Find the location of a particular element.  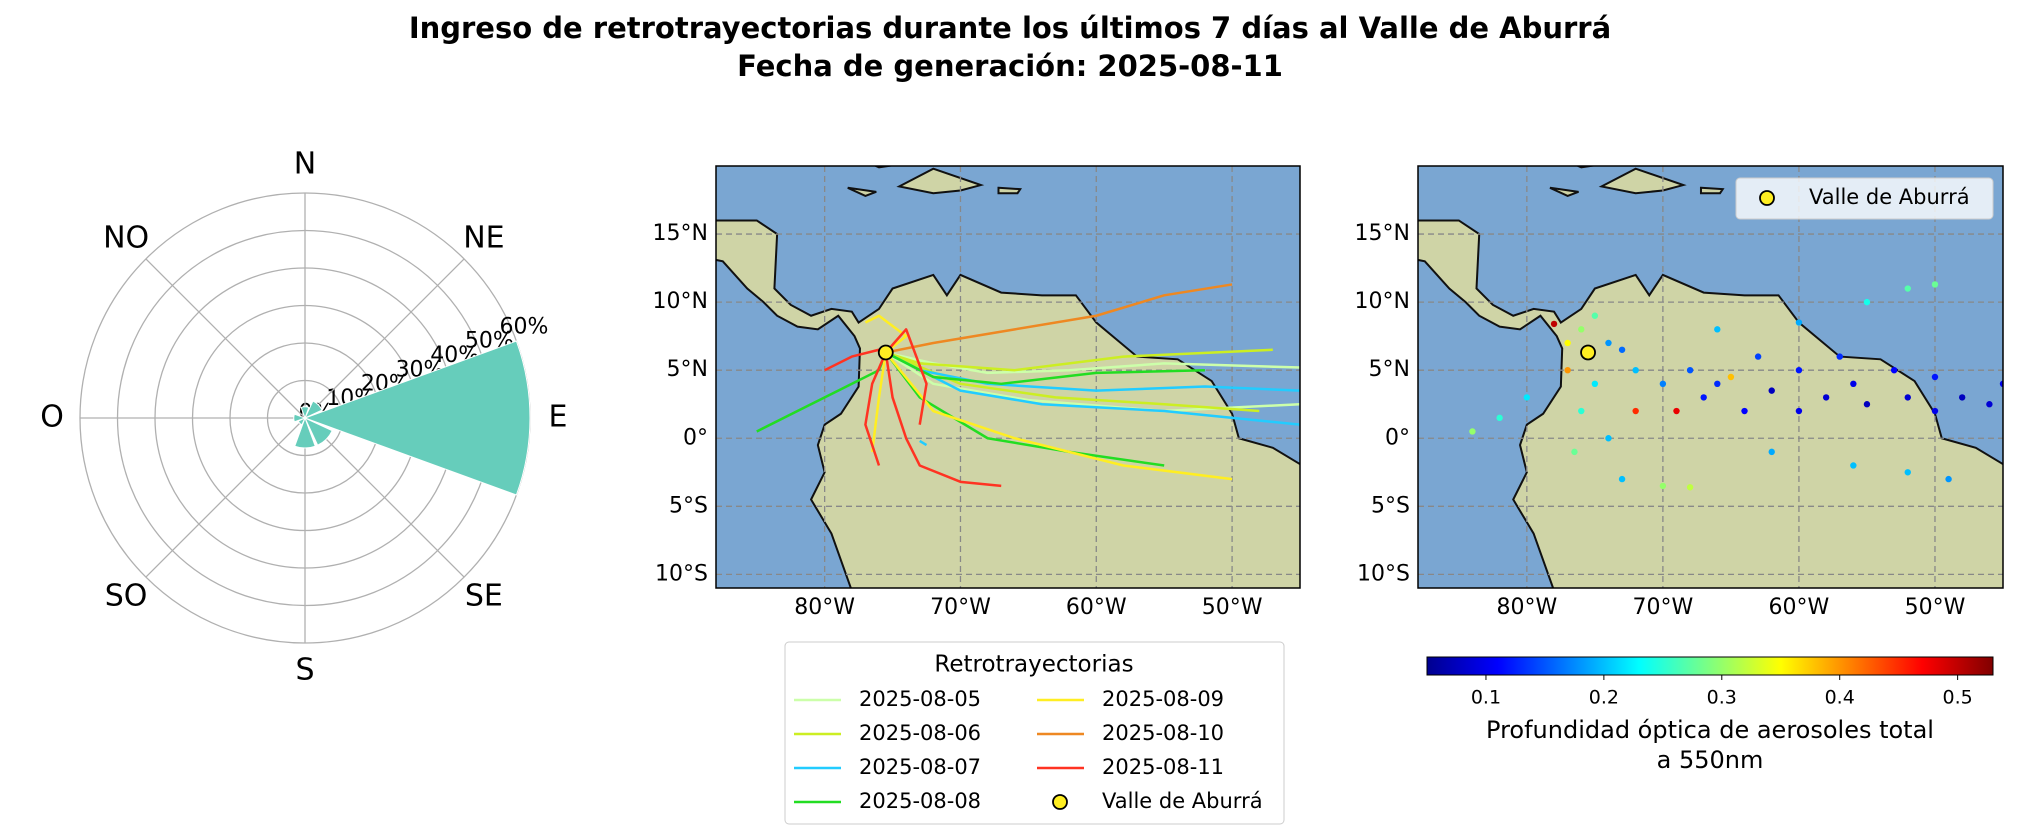

colorbar-tick-label: 0.4 is located at coordinates (1840, 698).